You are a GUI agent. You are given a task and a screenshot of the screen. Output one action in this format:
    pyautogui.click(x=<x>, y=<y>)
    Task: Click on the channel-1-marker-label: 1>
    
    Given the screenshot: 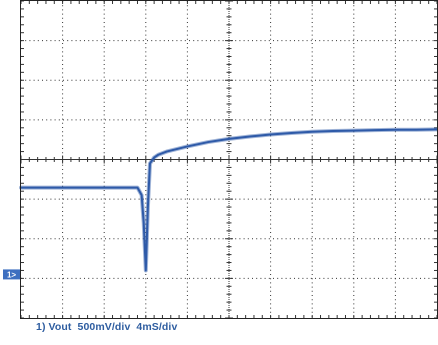 What is the action you would take?
    pyautogui.click(x=11, y=275)
    